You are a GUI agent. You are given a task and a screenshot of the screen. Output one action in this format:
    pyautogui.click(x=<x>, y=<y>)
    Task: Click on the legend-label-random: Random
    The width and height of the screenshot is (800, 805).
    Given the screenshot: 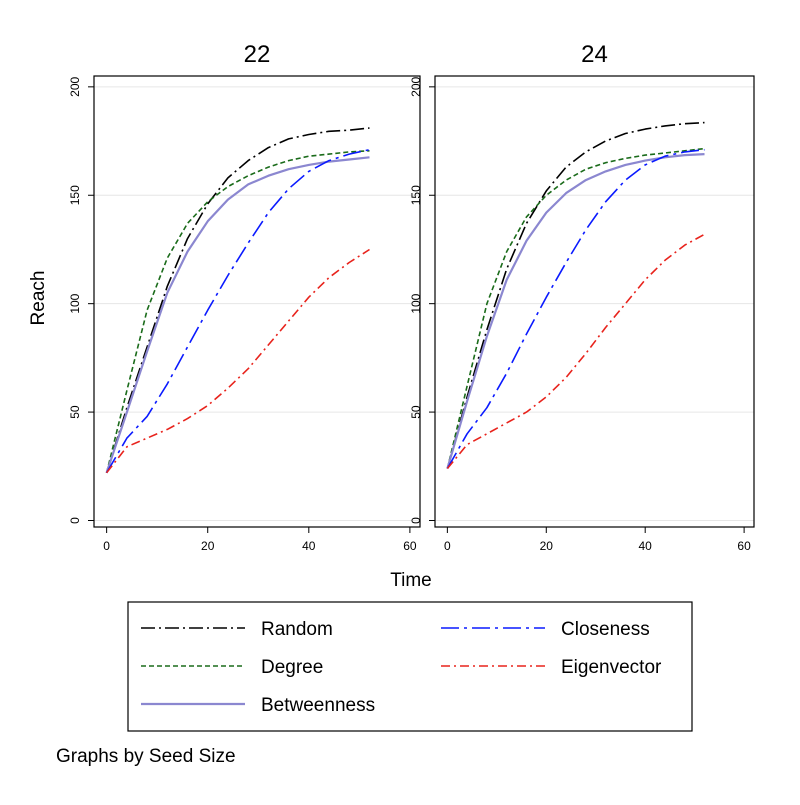 What is the action you would take?
    pyautogui.click(x=297, y=629)
    